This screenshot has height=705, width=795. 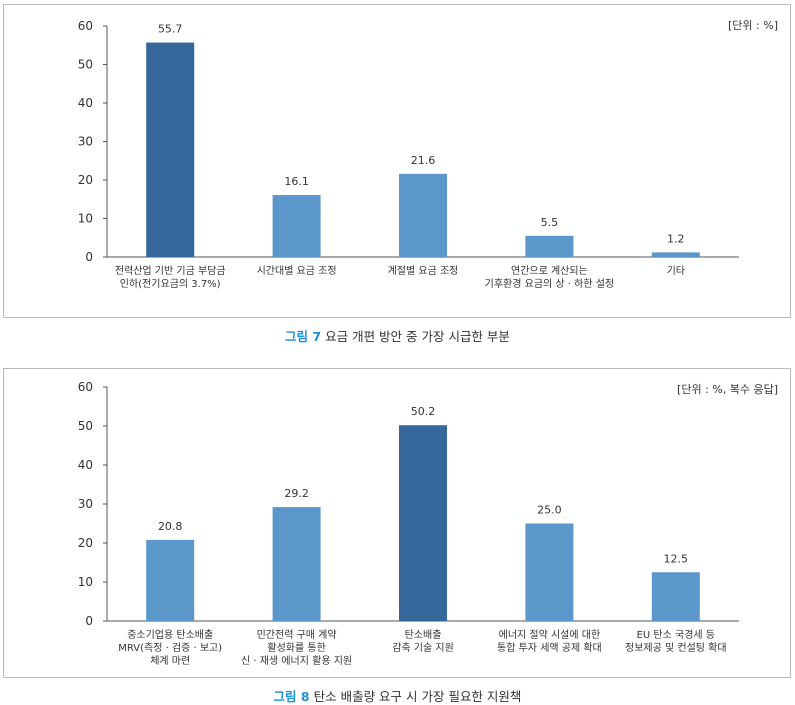 I want to click on chart-2-category-label: 에너지 절약 시설에 대한, so click(x=550, y=634).